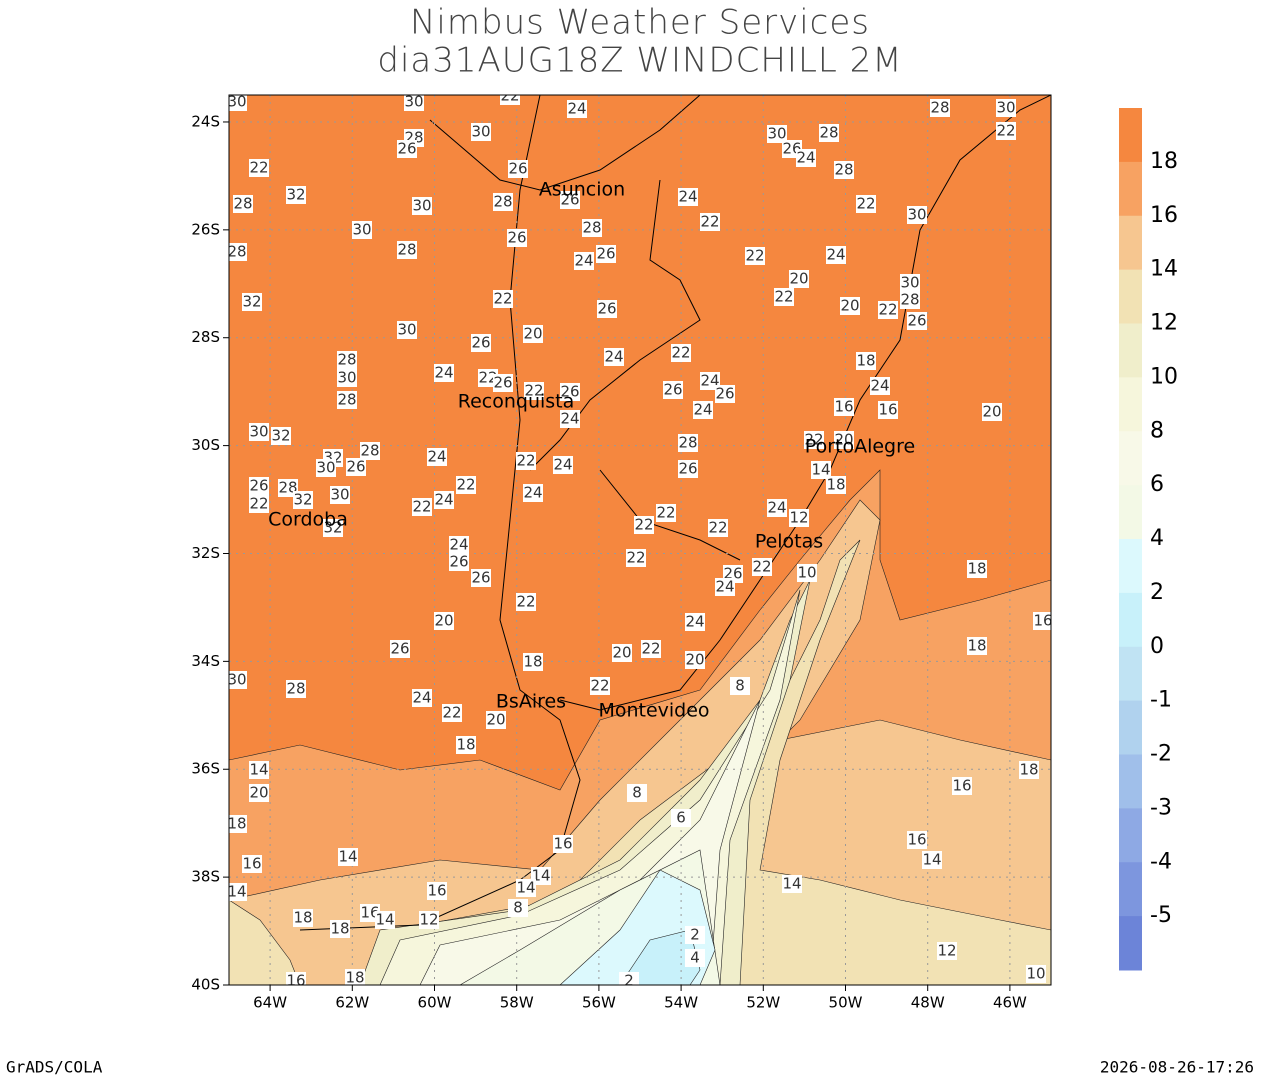  Describe the element at coordinates (763, 1003) in the screenshot. I see `x-tick-label: 52W` at that location.